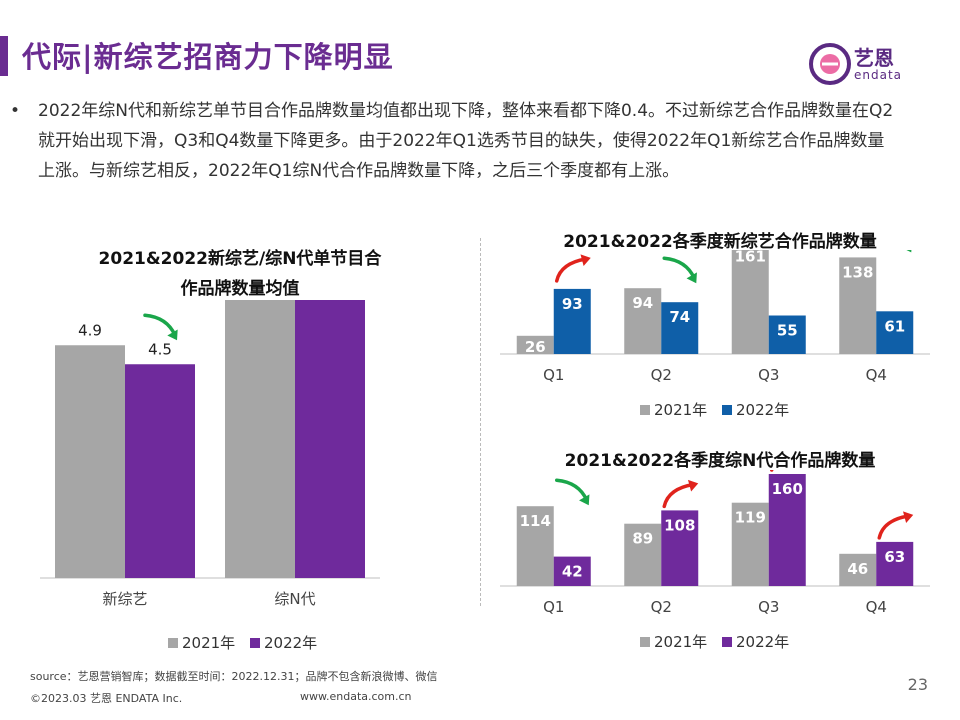 This screenshot has height=720, width=960. Describe the element at coordinates (642, 303) in the screenshot. I see `value-label-Q2-2021年: 94` at that location.